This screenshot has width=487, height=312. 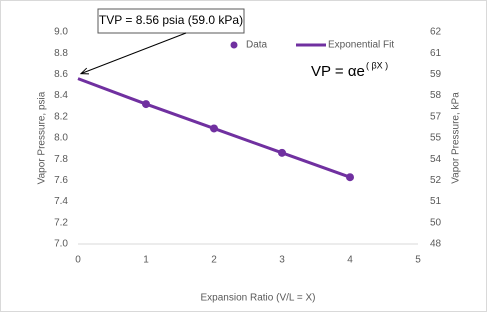 What do you see at coordinates (436, 222) in the screenshot?
I see `y2-tick-label: 50` at bounding box center [436, 222].